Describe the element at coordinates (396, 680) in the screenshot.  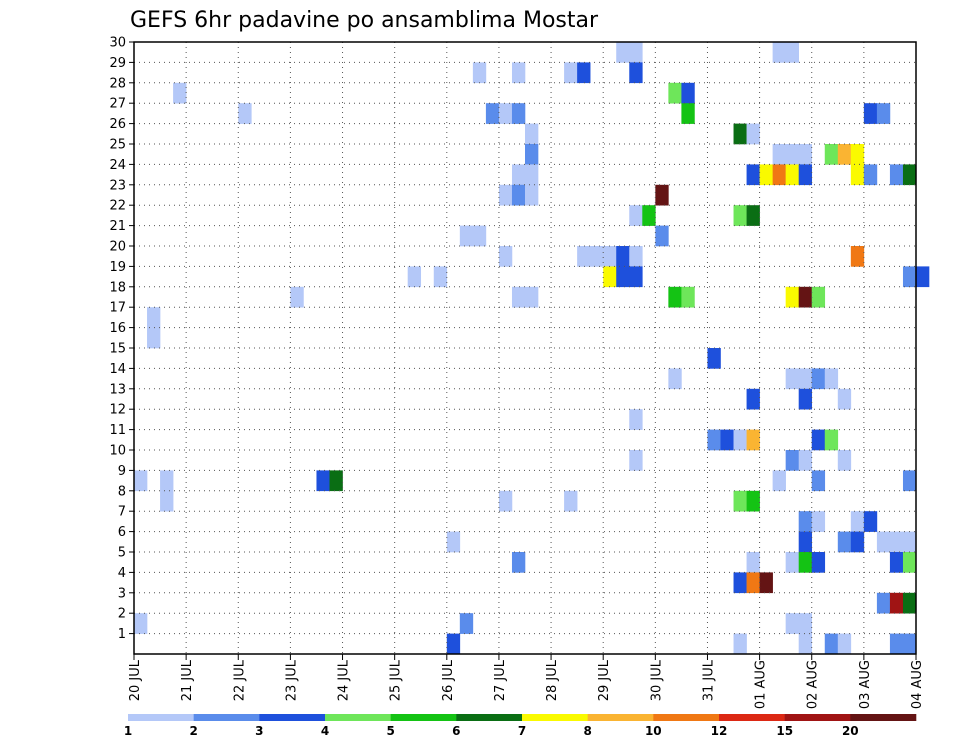
I see `x-tick-label: 25 JUL` at that location.